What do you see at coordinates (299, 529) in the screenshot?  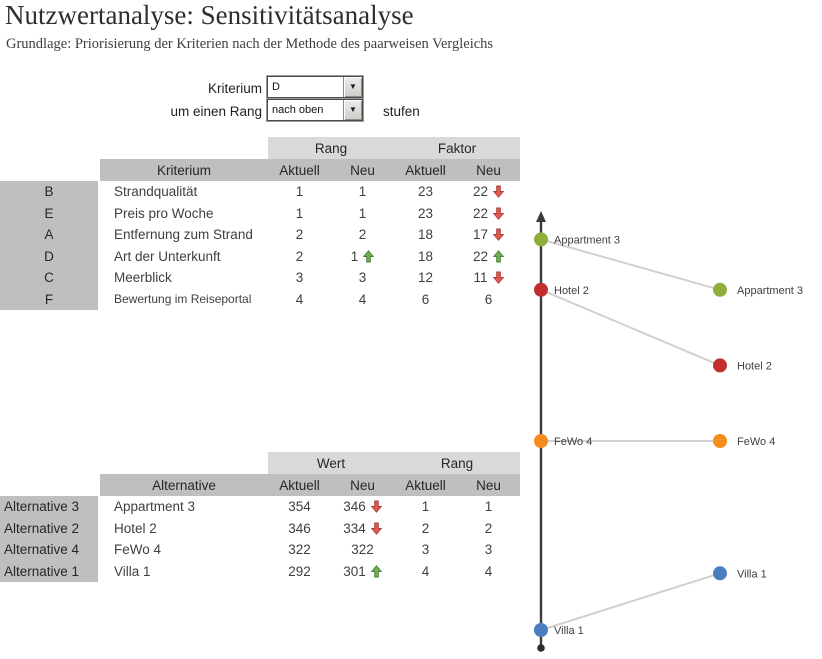 I see `wert-aktuell: 346` at bounding box center [299, 529].